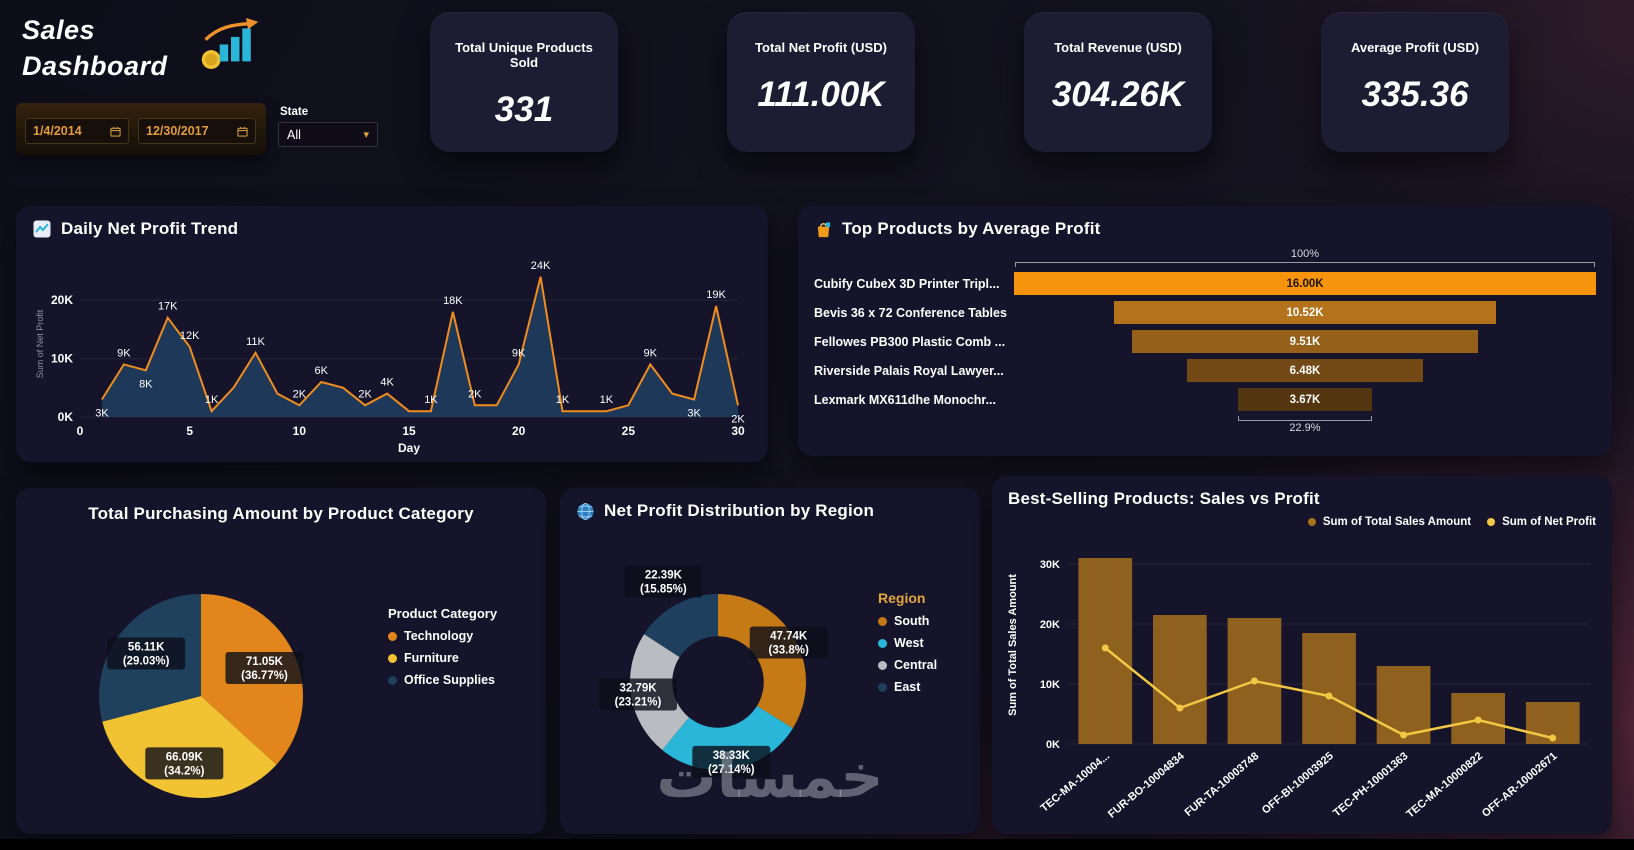 The height and width of the screenshot is (850, 1634). I want to click on svg-text: 25, so click(629, 431).